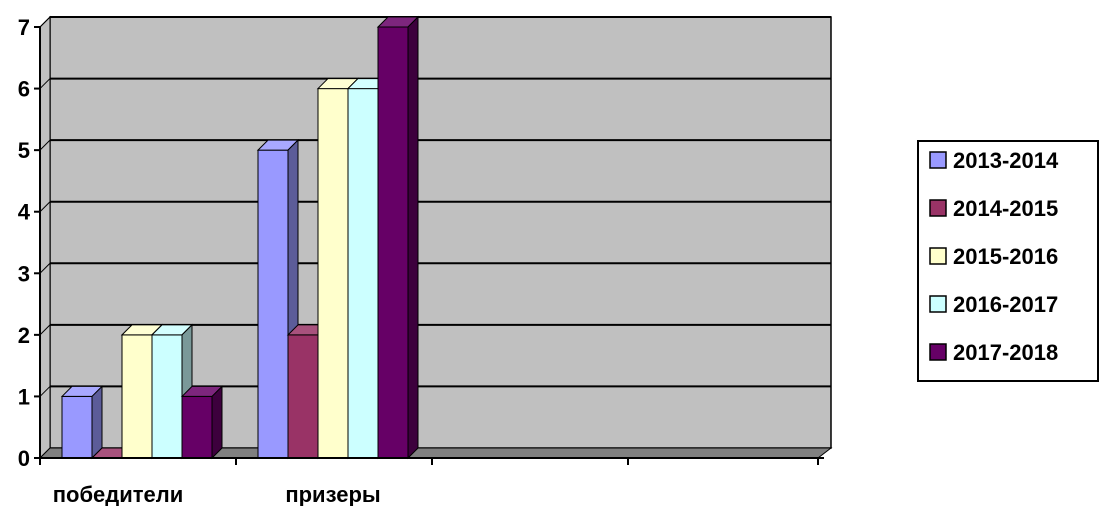  What do you see at coordinates (1005, 256) in the screenshot?
I see `legend-label: 2015-2016` at bounding box center [1005, 256].